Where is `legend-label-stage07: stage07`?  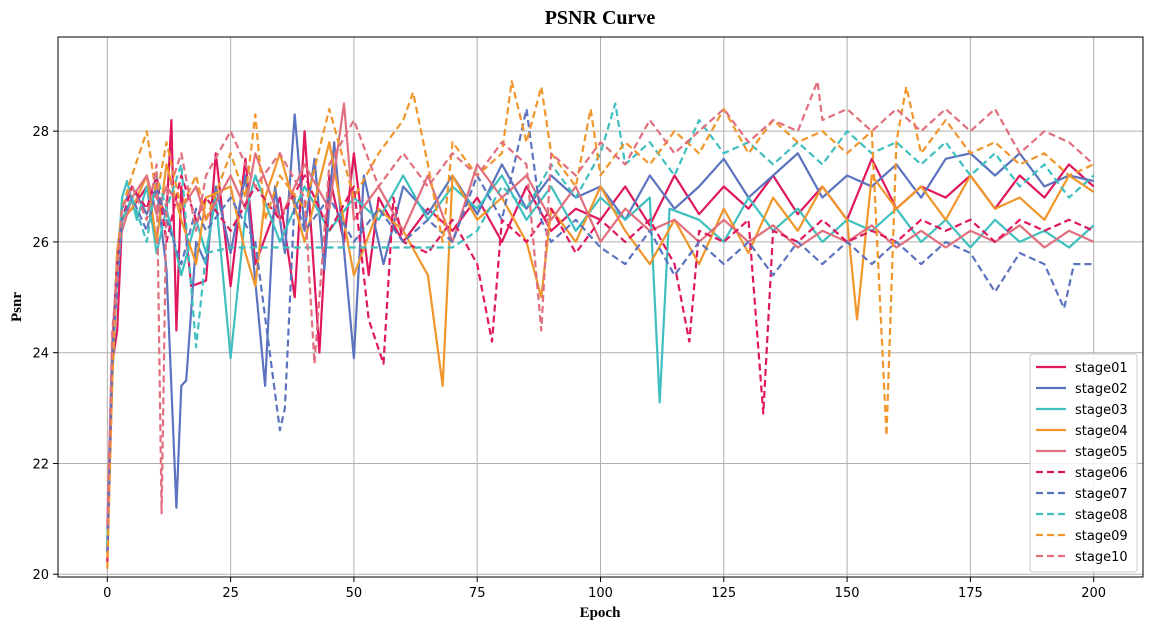 legend-label-stage07: stage07 is located at coordinates (1101, 494).